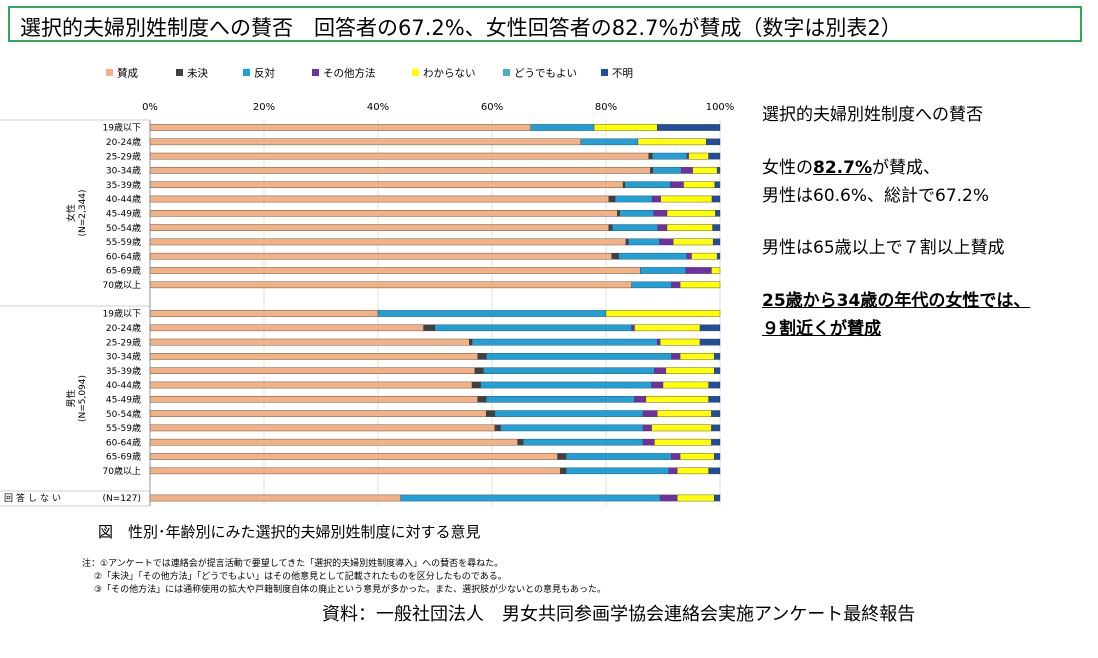 This screenshot has height=658, width=1098. I want to click on legend-label: 不明, so click(622, 74).